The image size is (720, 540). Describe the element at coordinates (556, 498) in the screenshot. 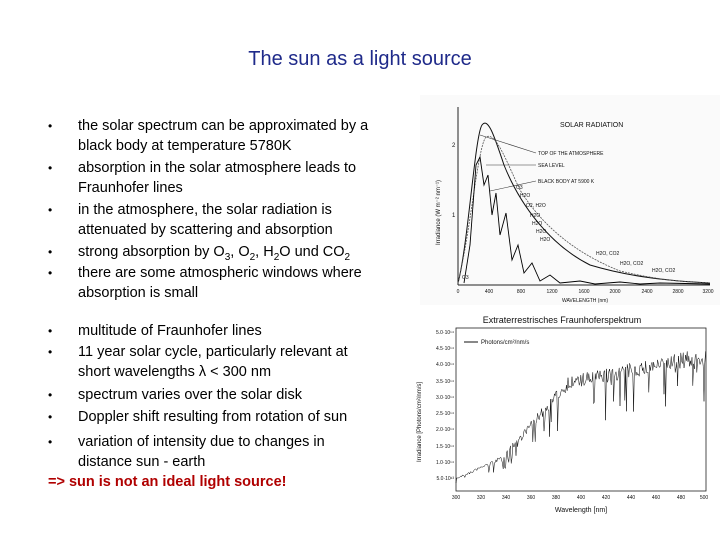

I see `fig2-xtick: 380` at that location.